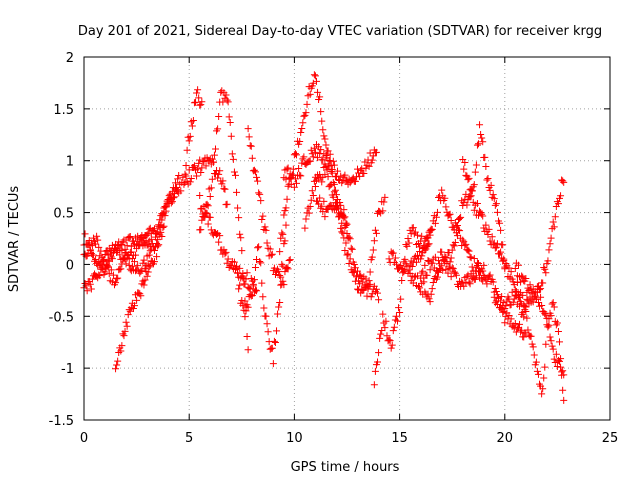 The width and height of the screenshot is (640, 480). Describe the element at coordinates (463, 201) in the screenshot. I see `series-track-q` at that location.